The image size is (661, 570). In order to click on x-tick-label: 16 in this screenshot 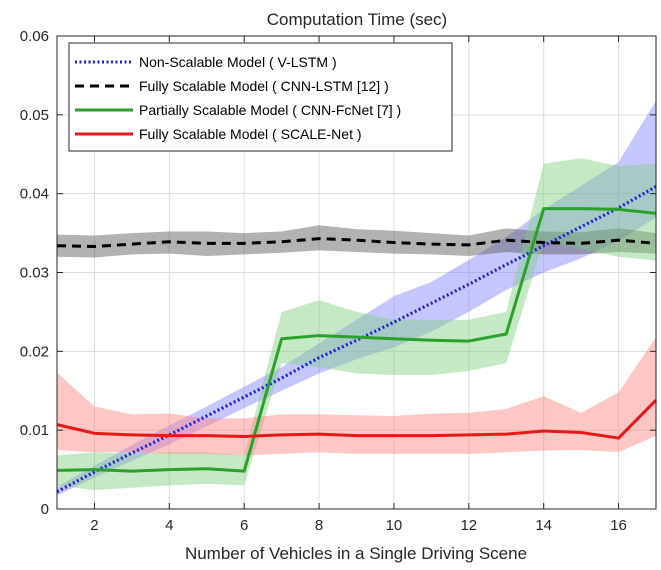, I will do `click(618, 525)`.